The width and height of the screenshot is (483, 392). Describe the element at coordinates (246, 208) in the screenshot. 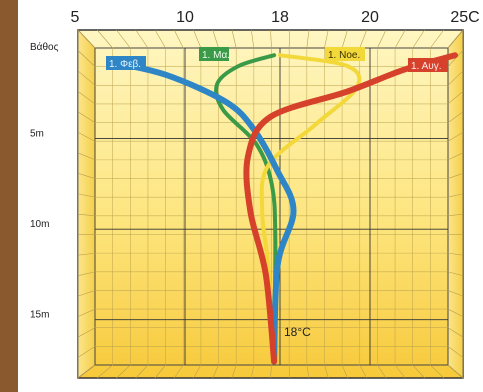

I see `series-line` at that location.